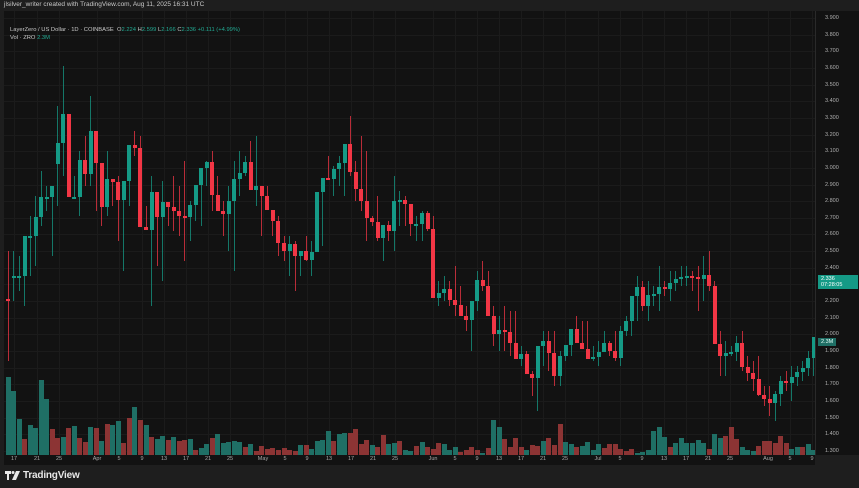  I want to click on legend-high-label: H, so click(139, 30).